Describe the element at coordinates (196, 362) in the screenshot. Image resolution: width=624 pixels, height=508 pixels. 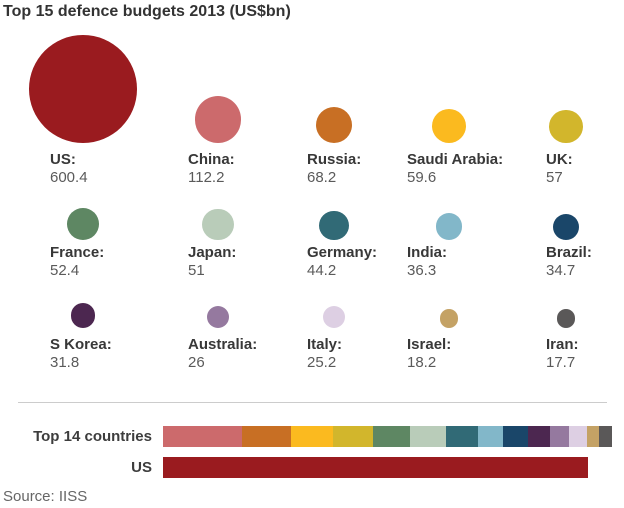
I see `country-value: 26` at that location.